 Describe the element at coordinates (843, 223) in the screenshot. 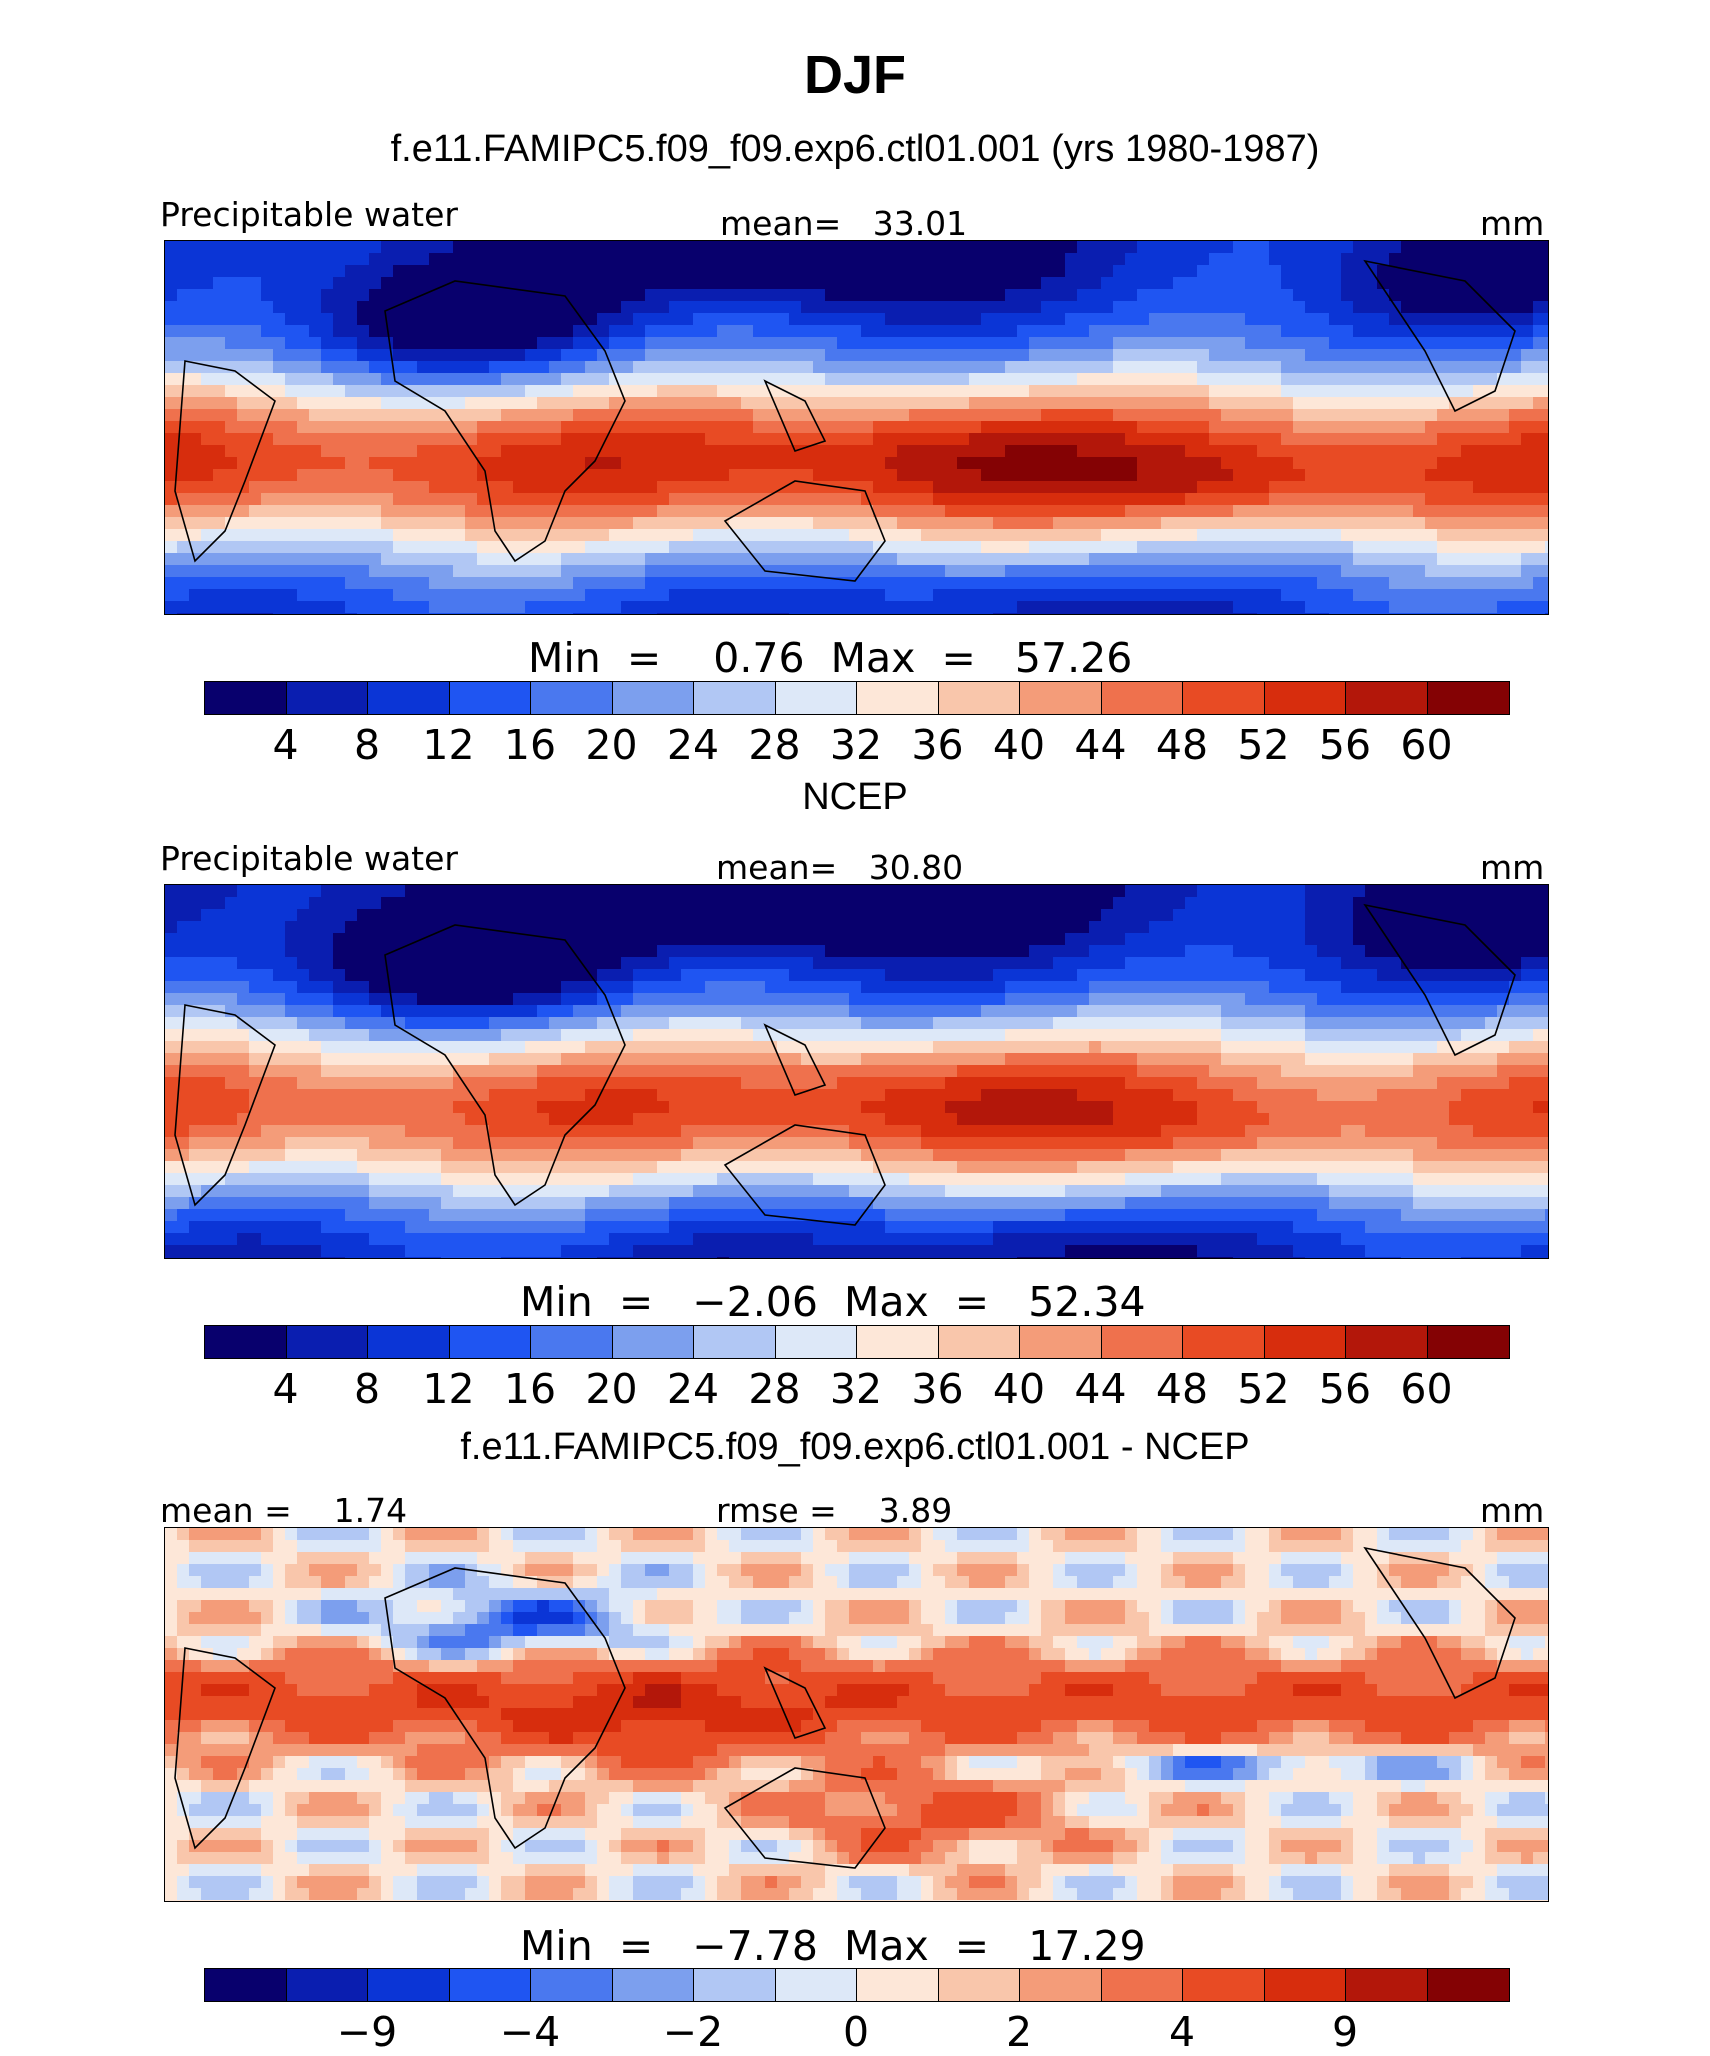

I see `panel-1-mean-label: mean= 33.01` at that location.